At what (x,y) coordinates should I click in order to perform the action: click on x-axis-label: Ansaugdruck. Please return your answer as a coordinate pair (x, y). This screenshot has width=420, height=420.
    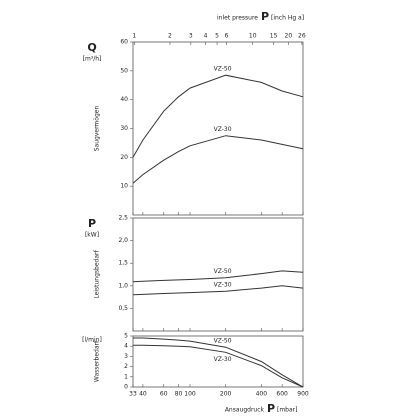
    Looking at the image, I should click on (245, 410).